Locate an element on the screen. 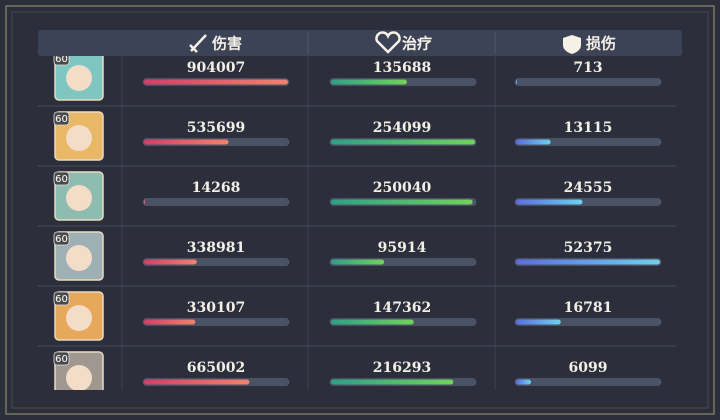 The height and width of the screenshot is (420, 720). stat-value: 216293 is located at coordinates (402, 368).